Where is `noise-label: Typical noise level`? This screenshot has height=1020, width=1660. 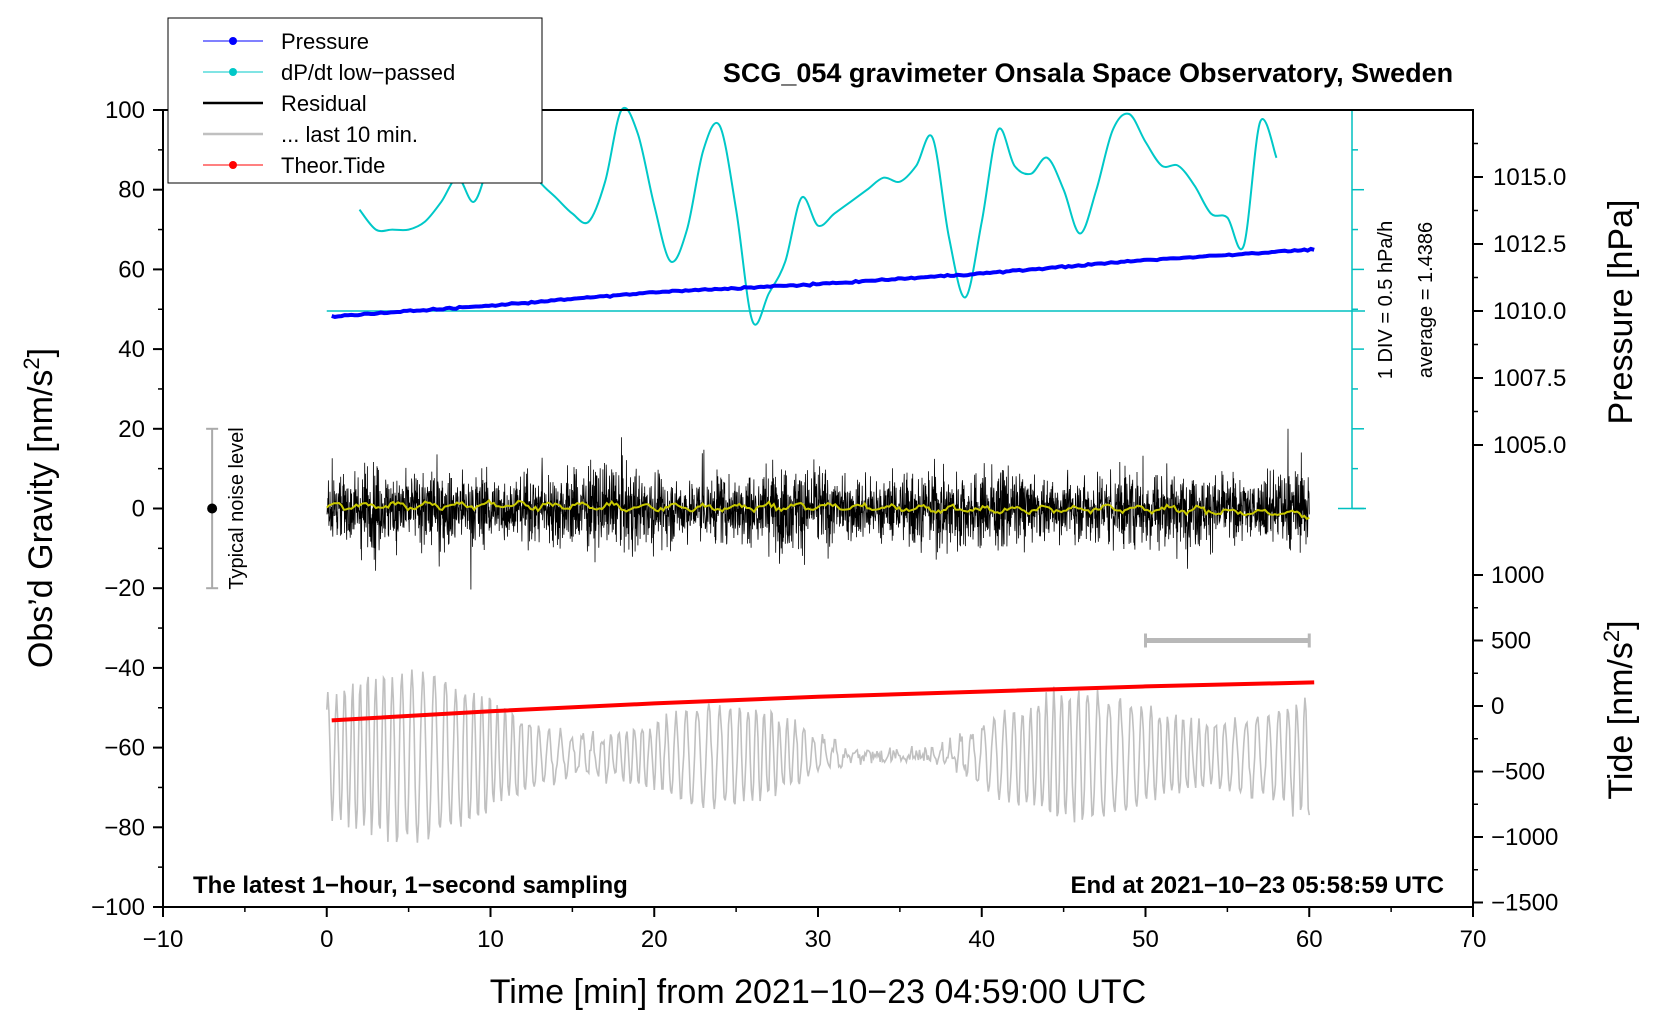 noise-label: Typical noise level is located at coordinates (237, 508).